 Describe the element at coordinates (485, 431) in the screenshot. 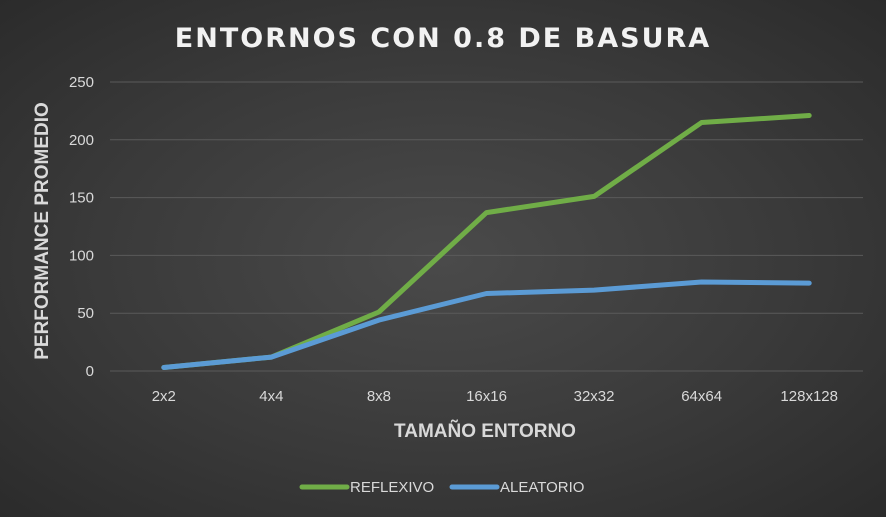

I see `x-axis-title: TAMAÑO ENTORNO` at that location.